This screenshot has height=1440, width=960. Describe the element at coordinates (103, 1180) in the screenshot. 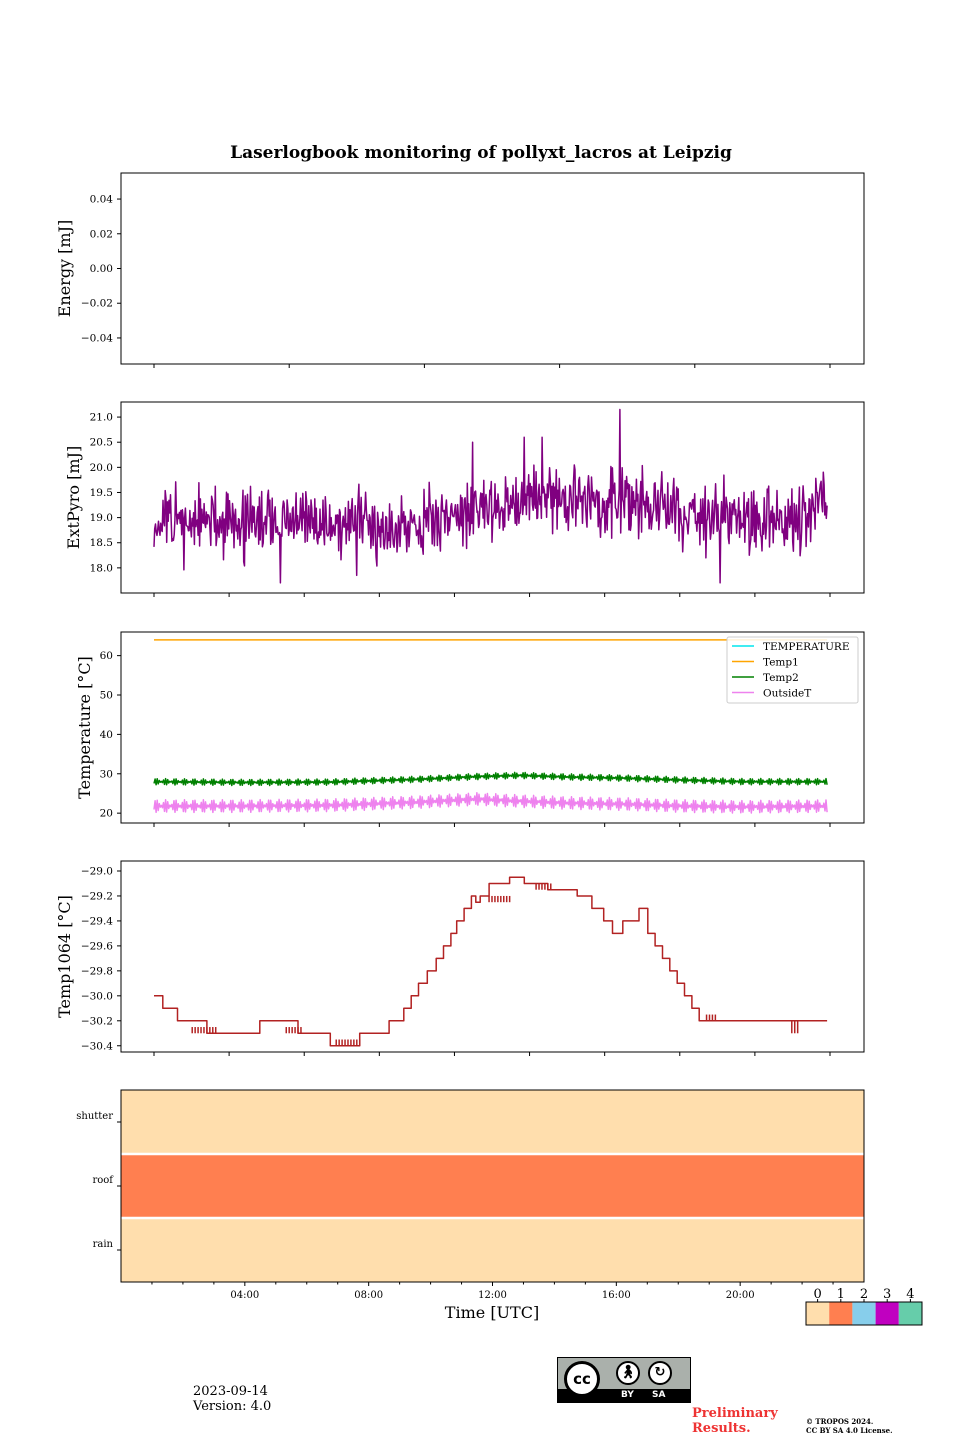

I see `row-label-roof: roof` at that location.